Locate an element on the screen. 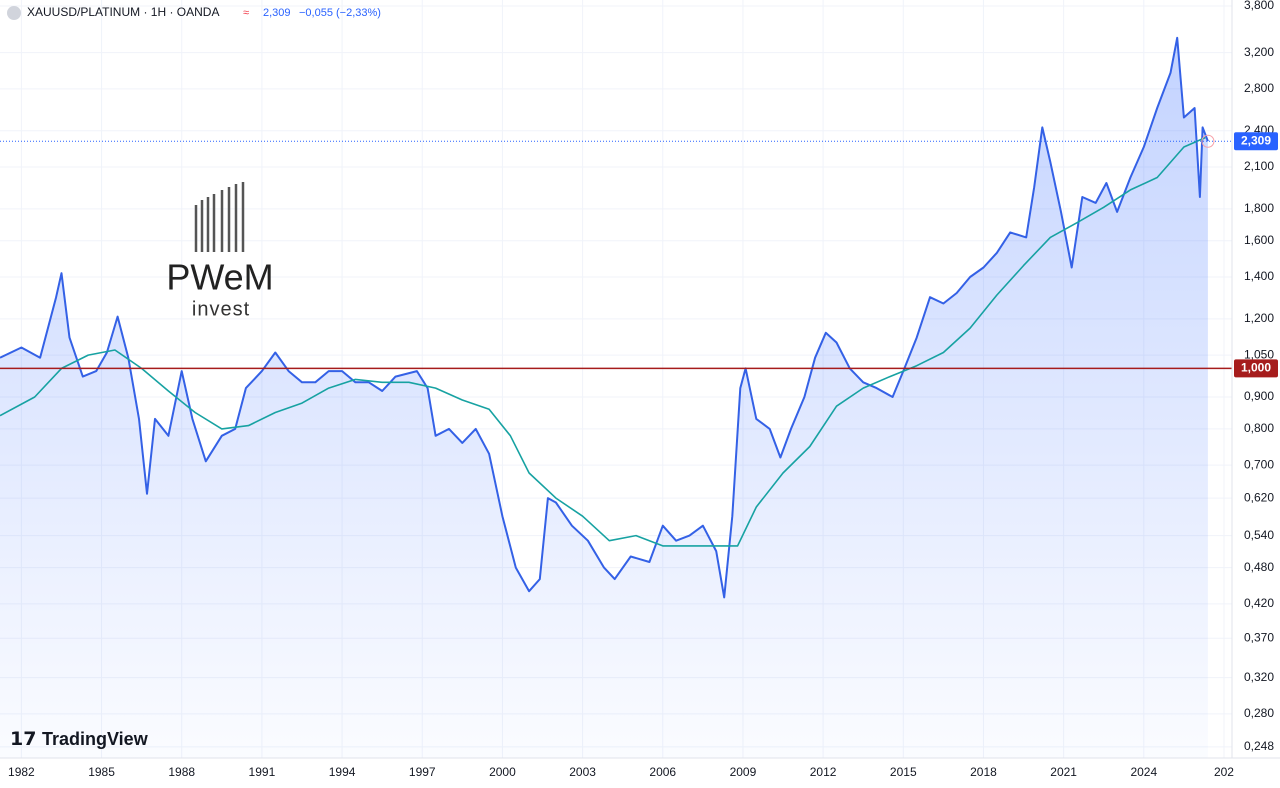 The width and height of the screenshot is (1280, 788). x-tick-label: 2012 is located at coordinates (823, 772).